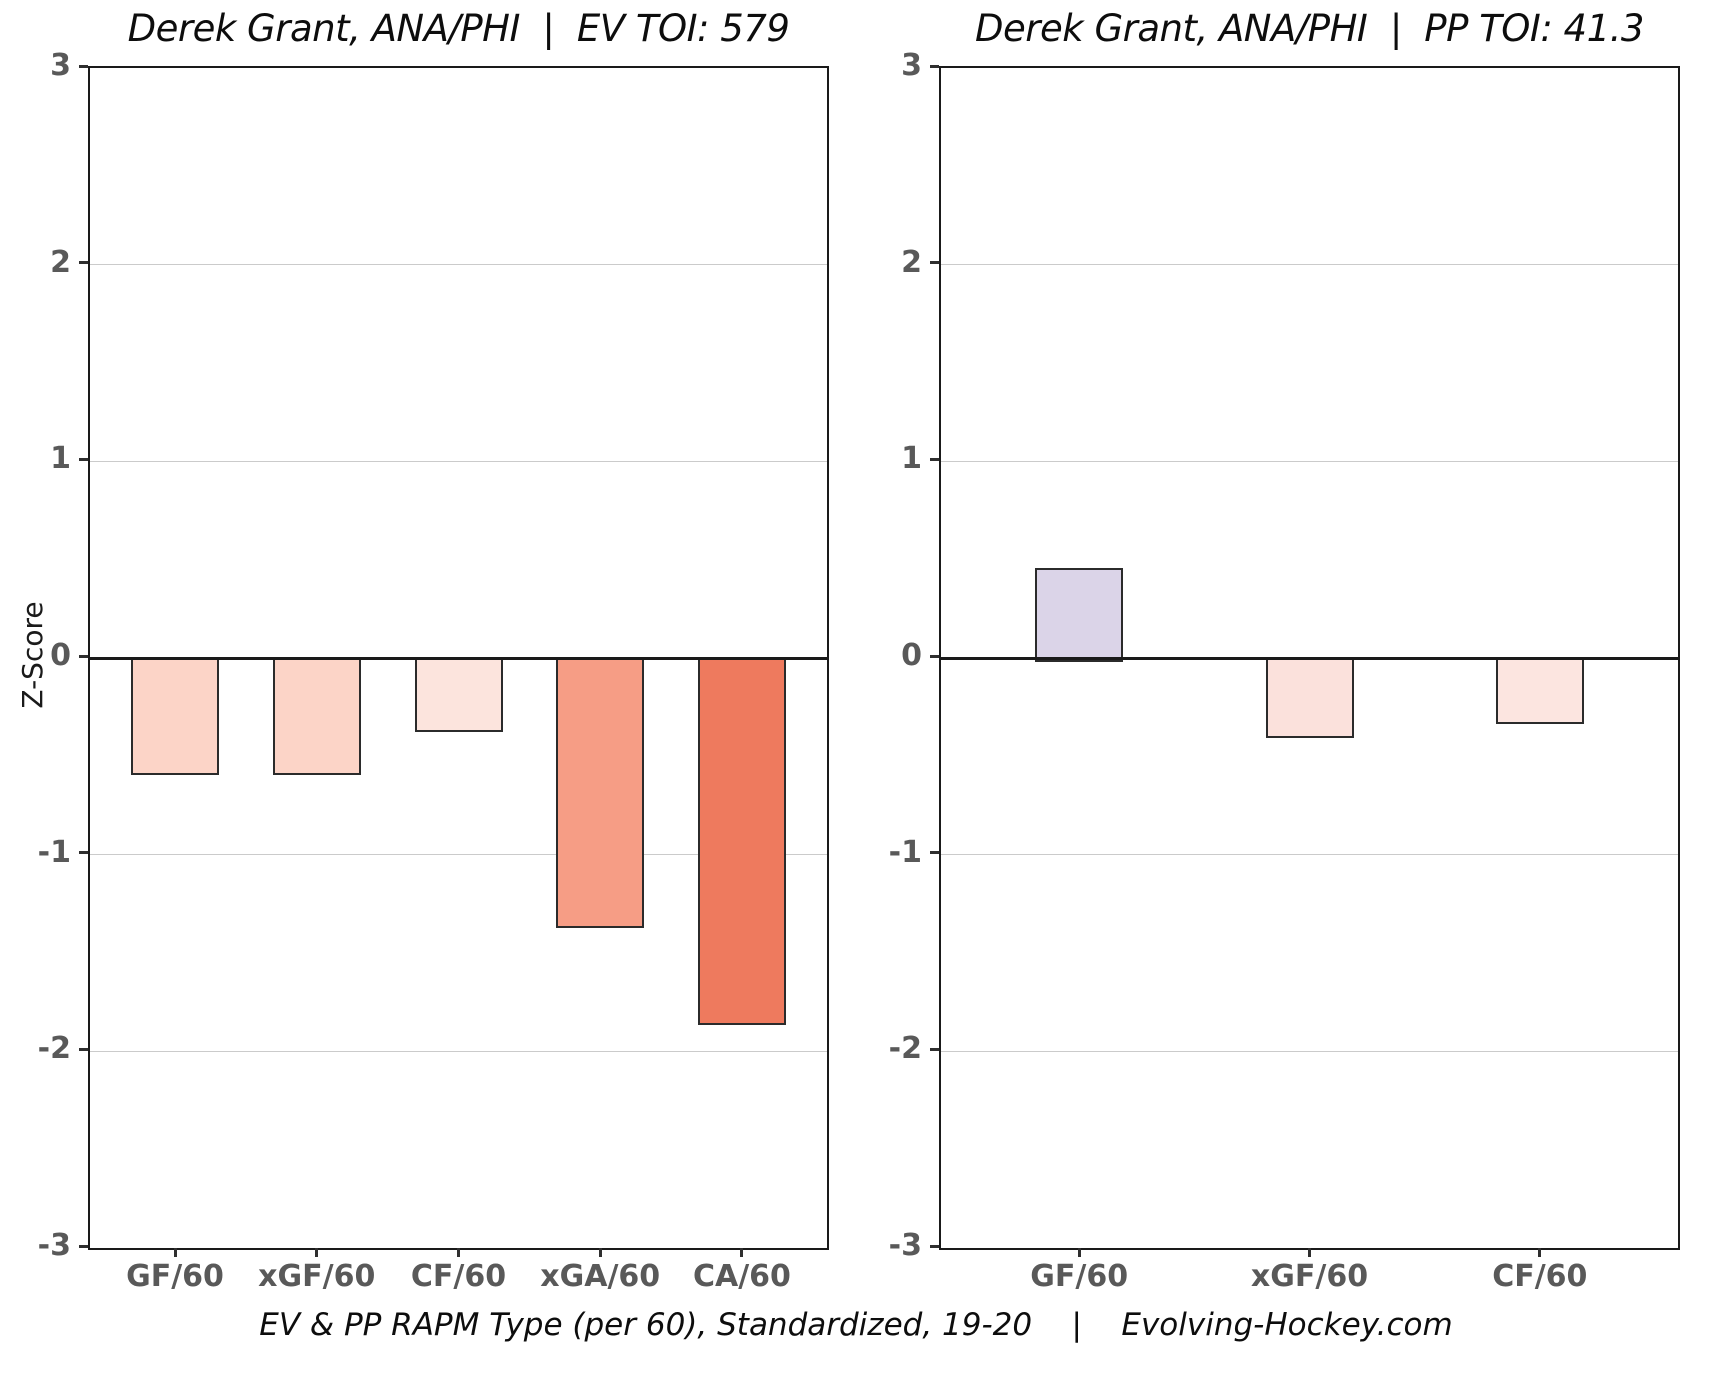 The height and width of the screenshot is (1380, 1712). I want to click on chart-title-pp: Derek Grant, ANA/PHI | PP TOI: 41.3, so click(1309, 28).